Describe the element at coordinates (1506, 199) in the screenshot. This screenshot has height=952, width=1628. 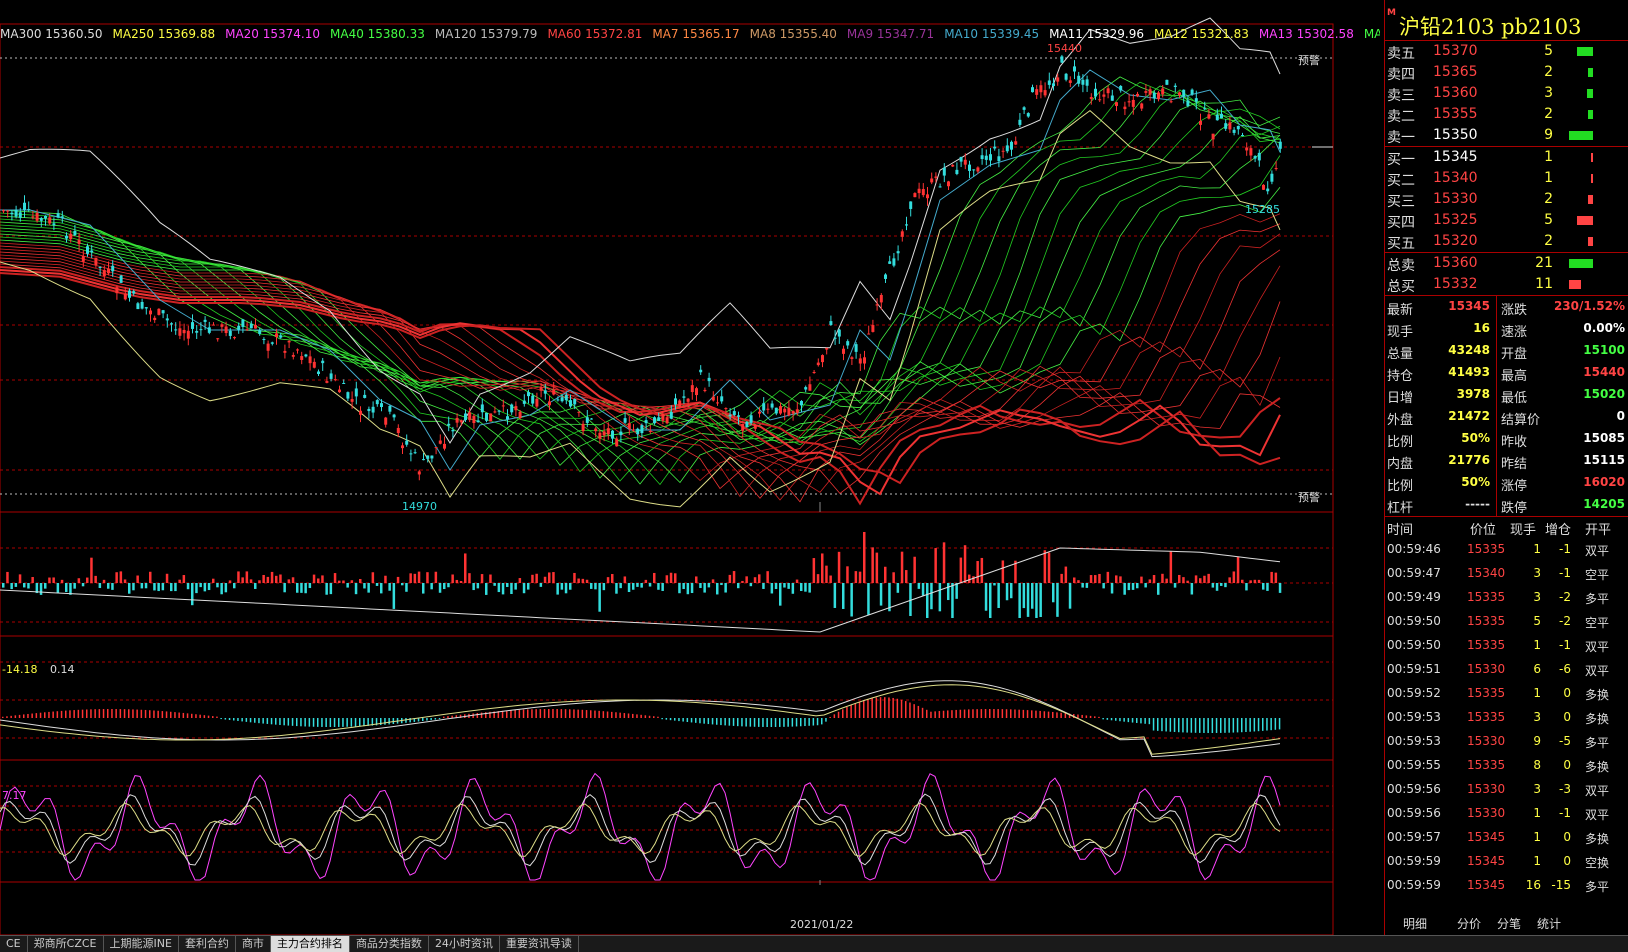
I see `orderbook-row: 买三 15330 2` at that location.